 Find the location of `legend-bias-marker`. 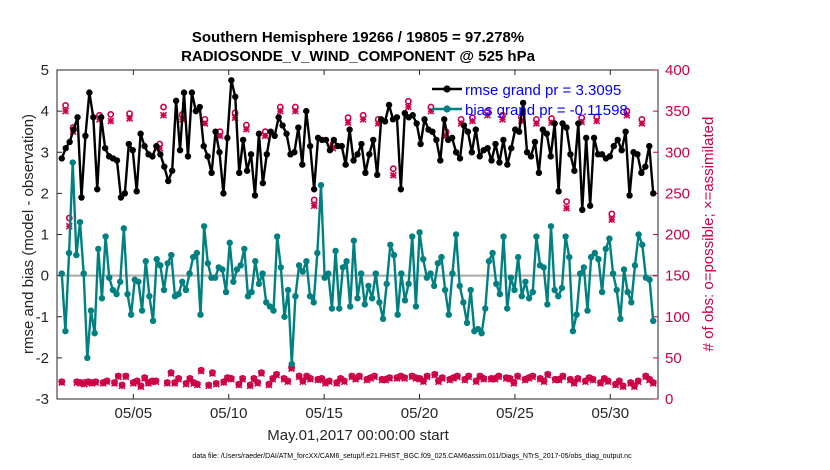

legend-bias-marker is located at coordinates (447, 109).